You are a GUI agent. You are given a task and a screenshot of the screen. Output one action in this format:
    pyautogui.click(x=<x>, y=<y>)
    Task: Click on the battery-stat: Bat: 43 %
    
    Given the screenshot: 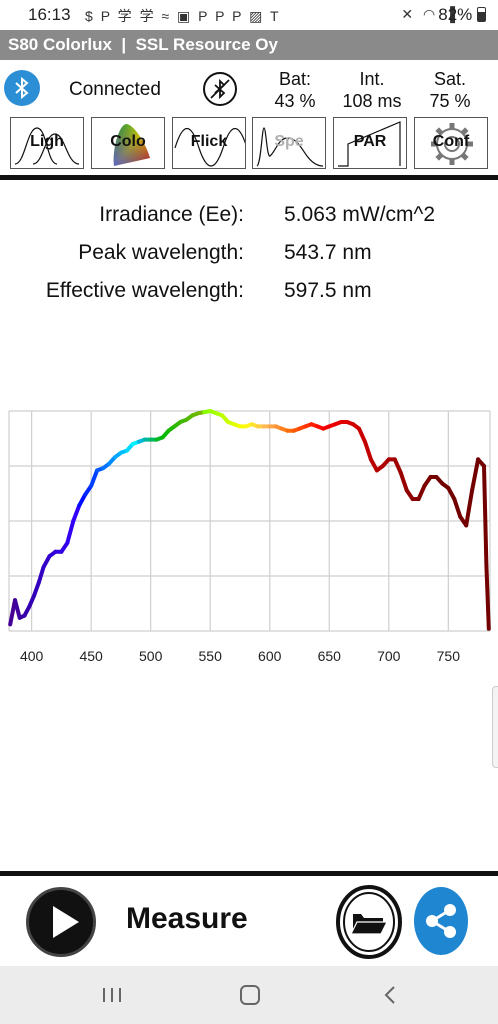 What is the action you would take?
    pyautogui.click(x=295, y=90)
    